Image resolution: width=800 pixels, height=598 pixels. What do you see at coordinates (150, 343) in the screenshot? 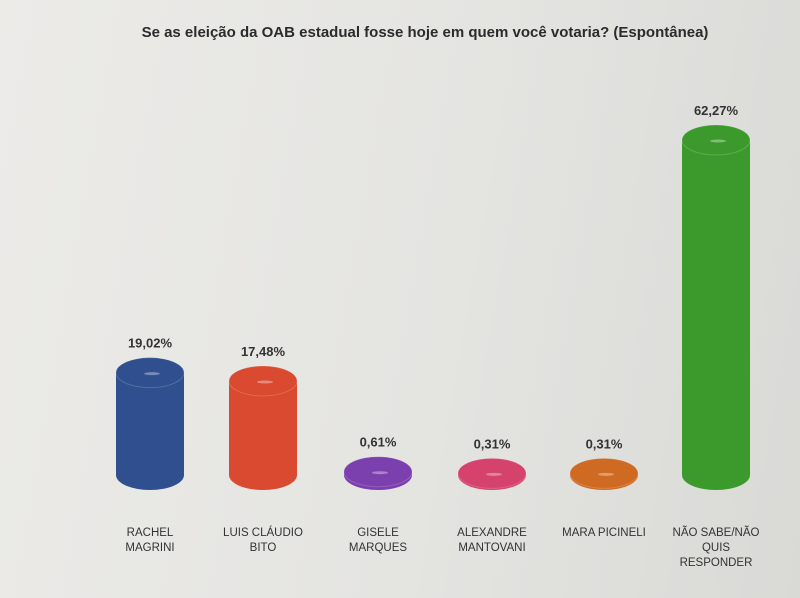
I see `value-label: 19,02%` at bounding box center [150, 343].